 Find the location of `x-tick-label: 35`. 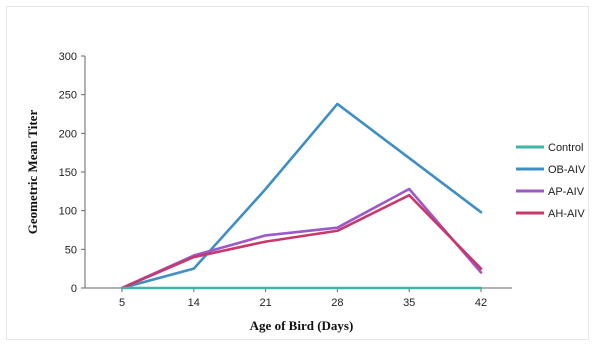

x-tick-label: 35 is located at coordinates (409, 303).